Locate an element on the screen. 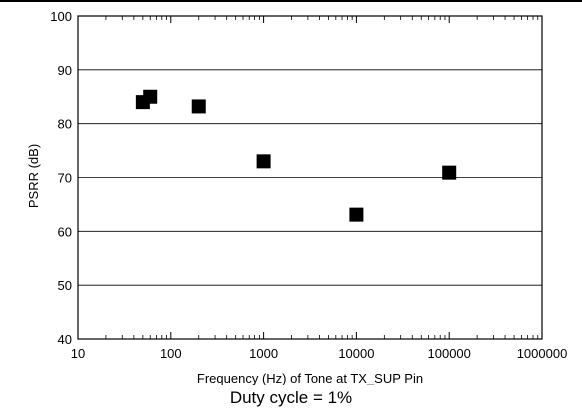  x-tick-label: 10000 is located at coordinates (356, 353).